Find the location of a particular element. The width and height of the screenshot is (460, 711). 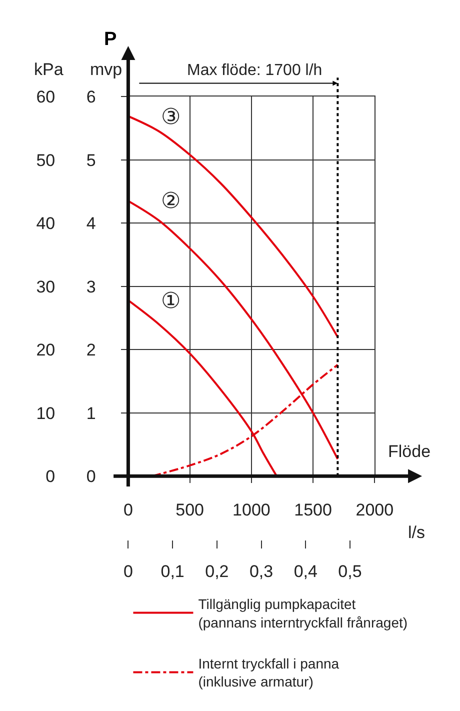

x2-tick-label: 0,2 is located at coordinates (217, 571).